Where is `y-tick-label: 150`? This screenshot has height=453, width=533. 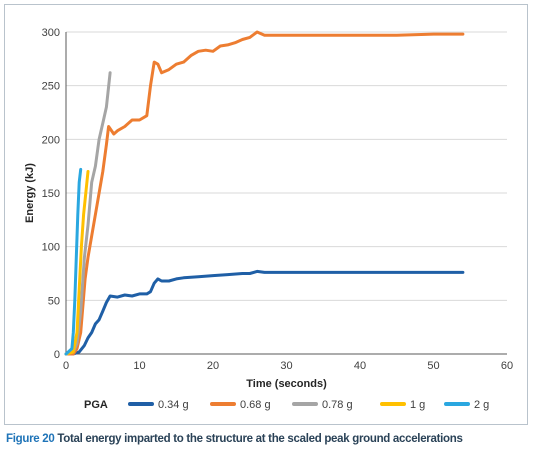
y-tick-label: 150 is located at coordinates (51, 194).